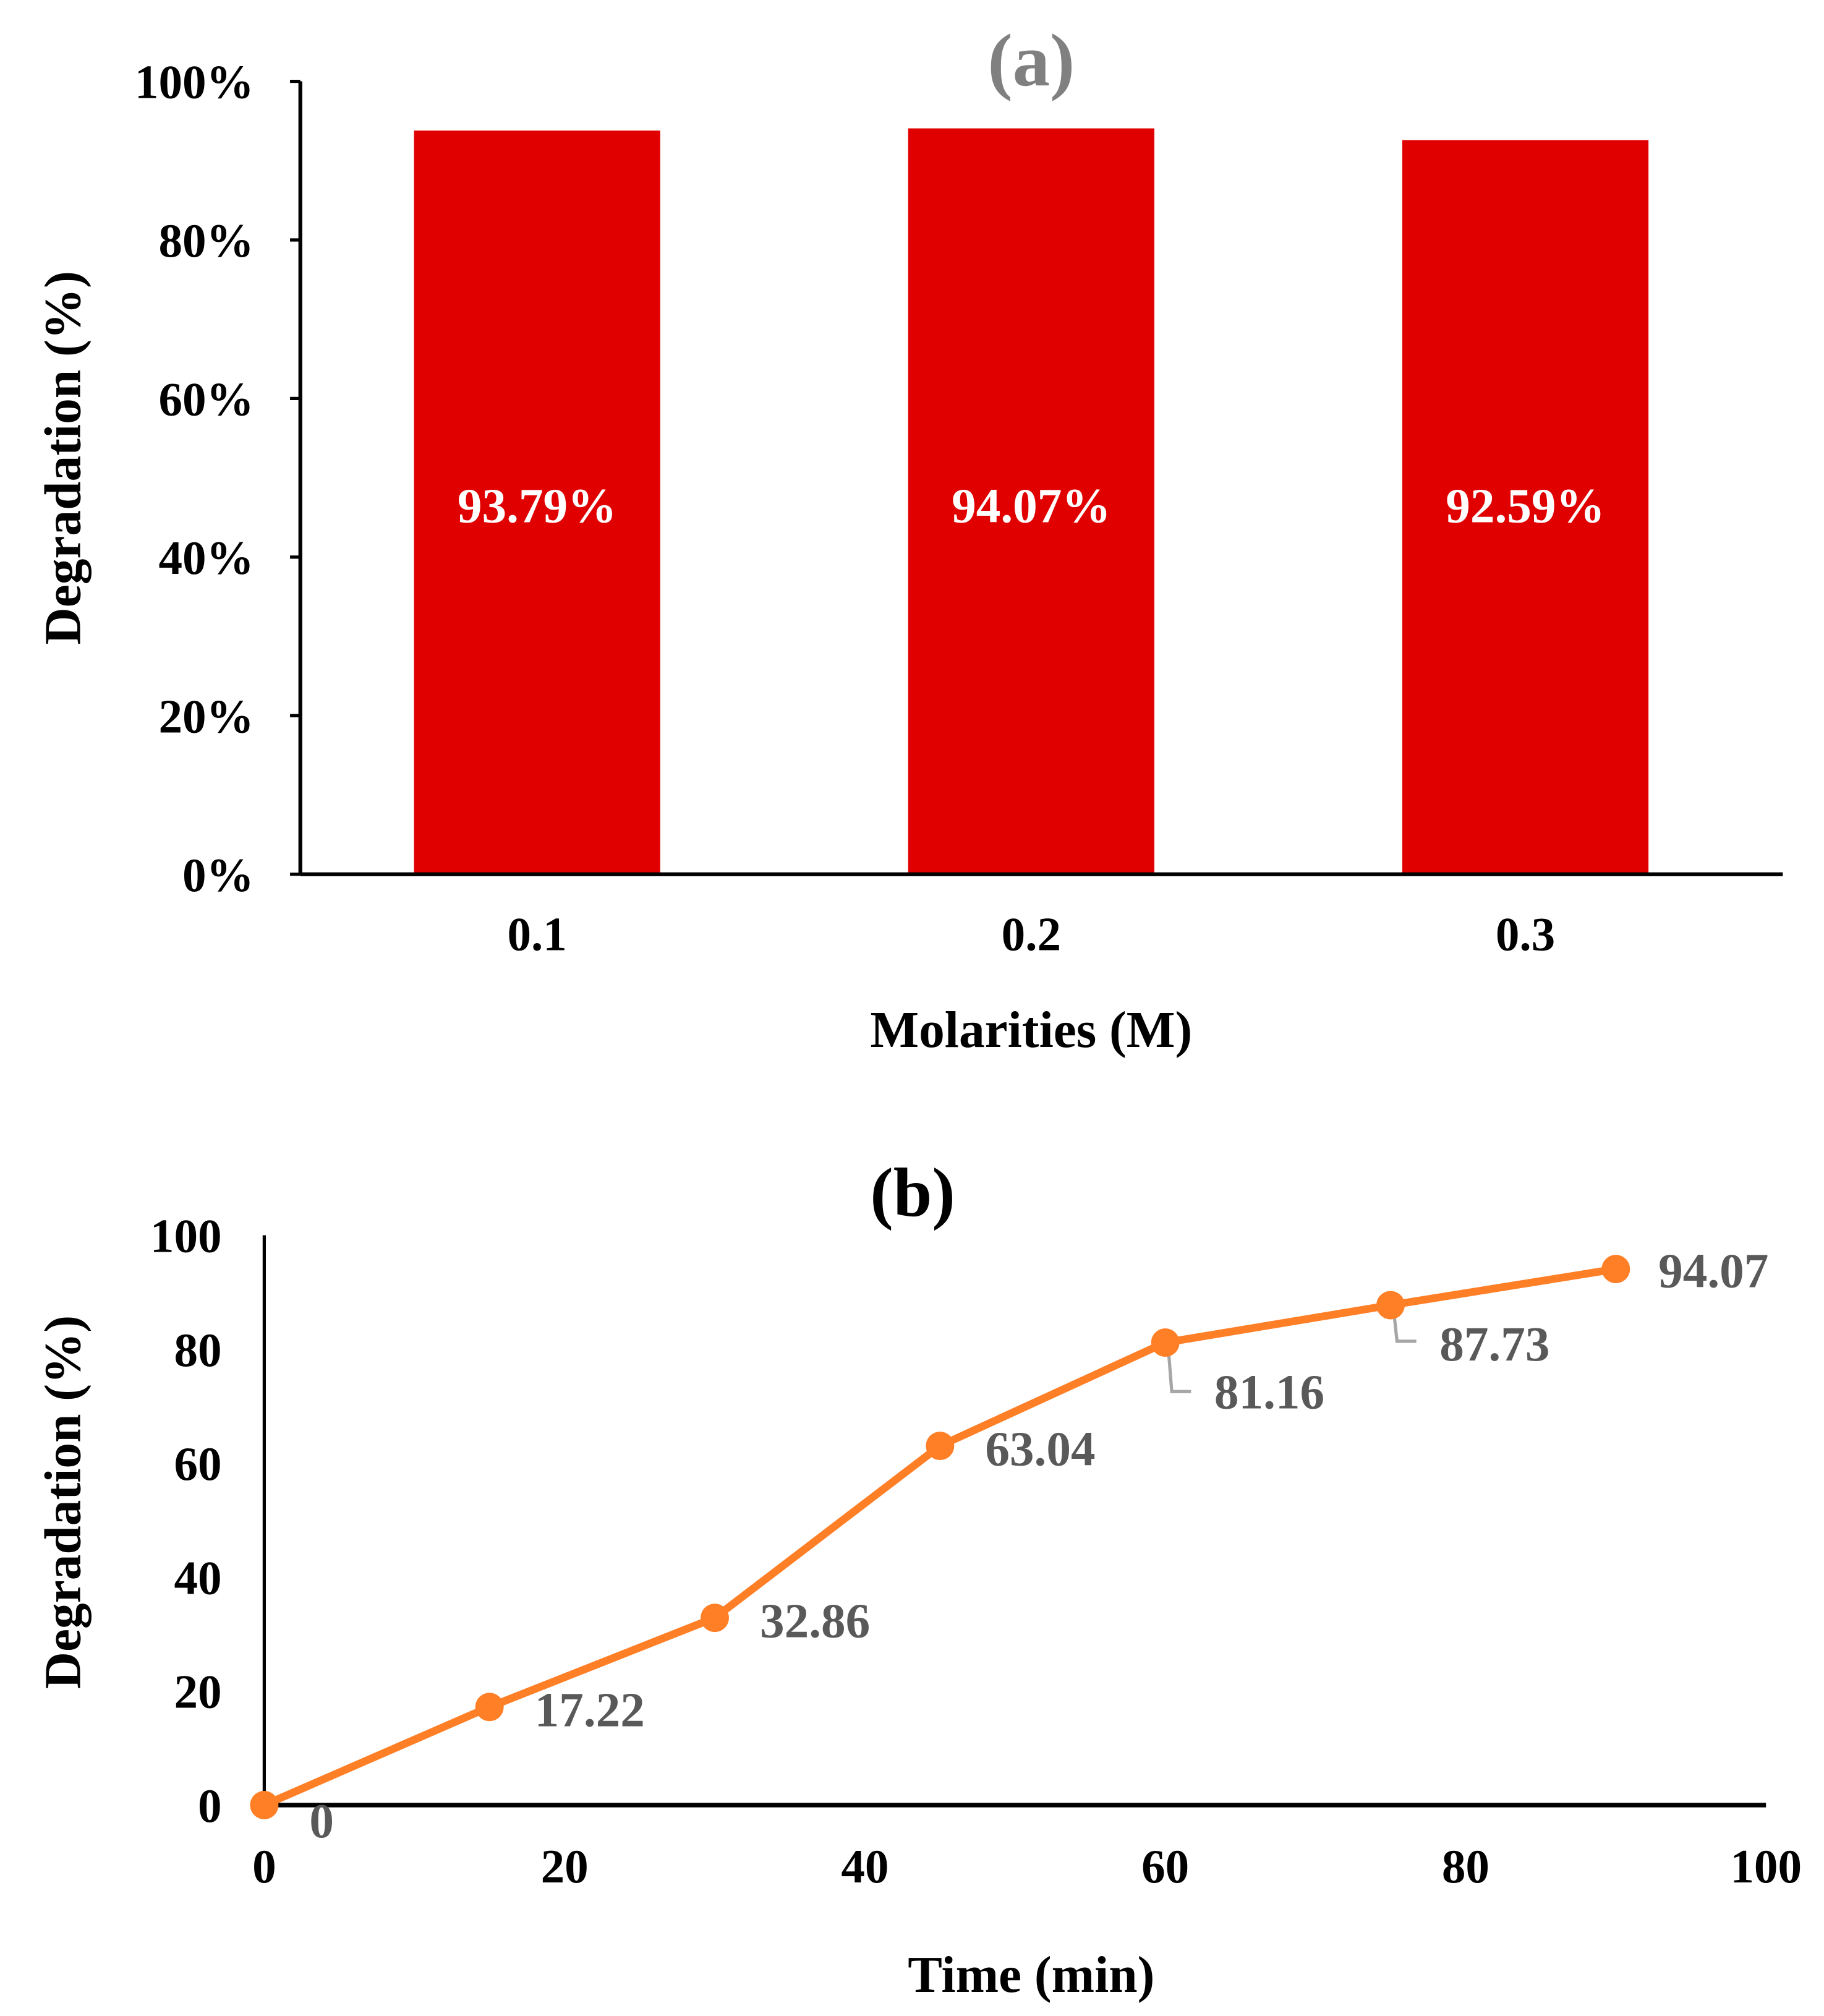  I want to click on bar-data-label: 93.79%, so click(537, 506).